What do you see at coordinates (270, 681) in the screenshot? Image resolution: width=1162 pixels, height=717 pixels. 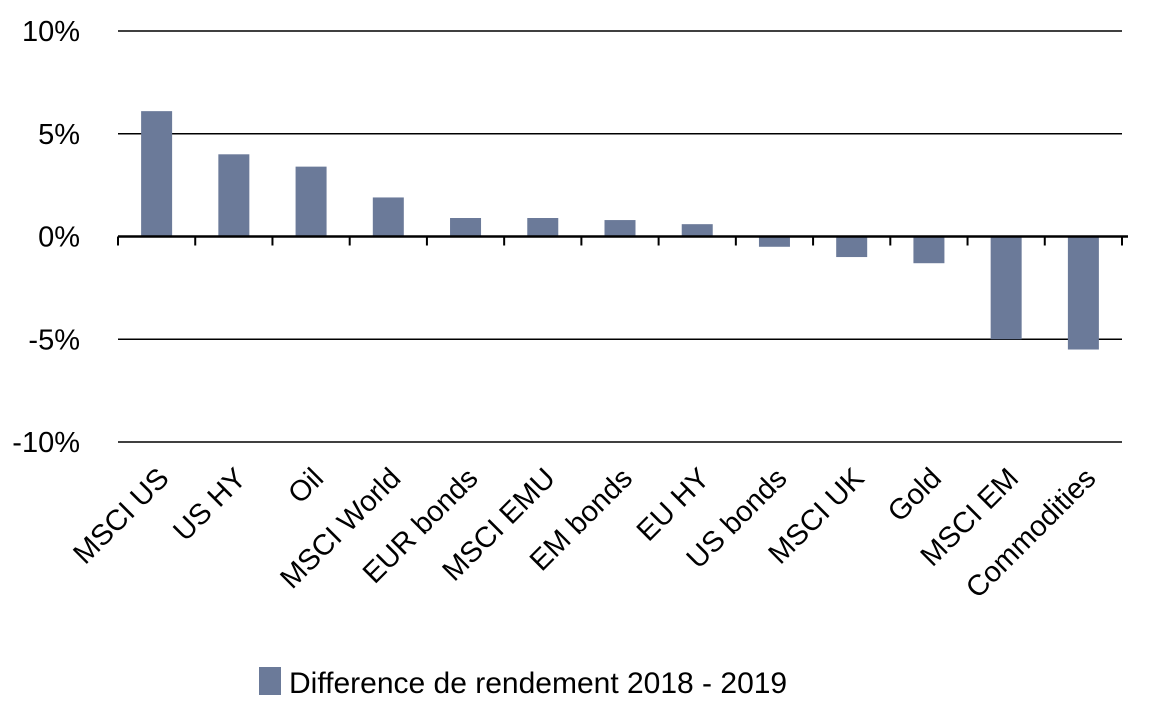 I see `legend-swatch` at bounding box center [270, 681].